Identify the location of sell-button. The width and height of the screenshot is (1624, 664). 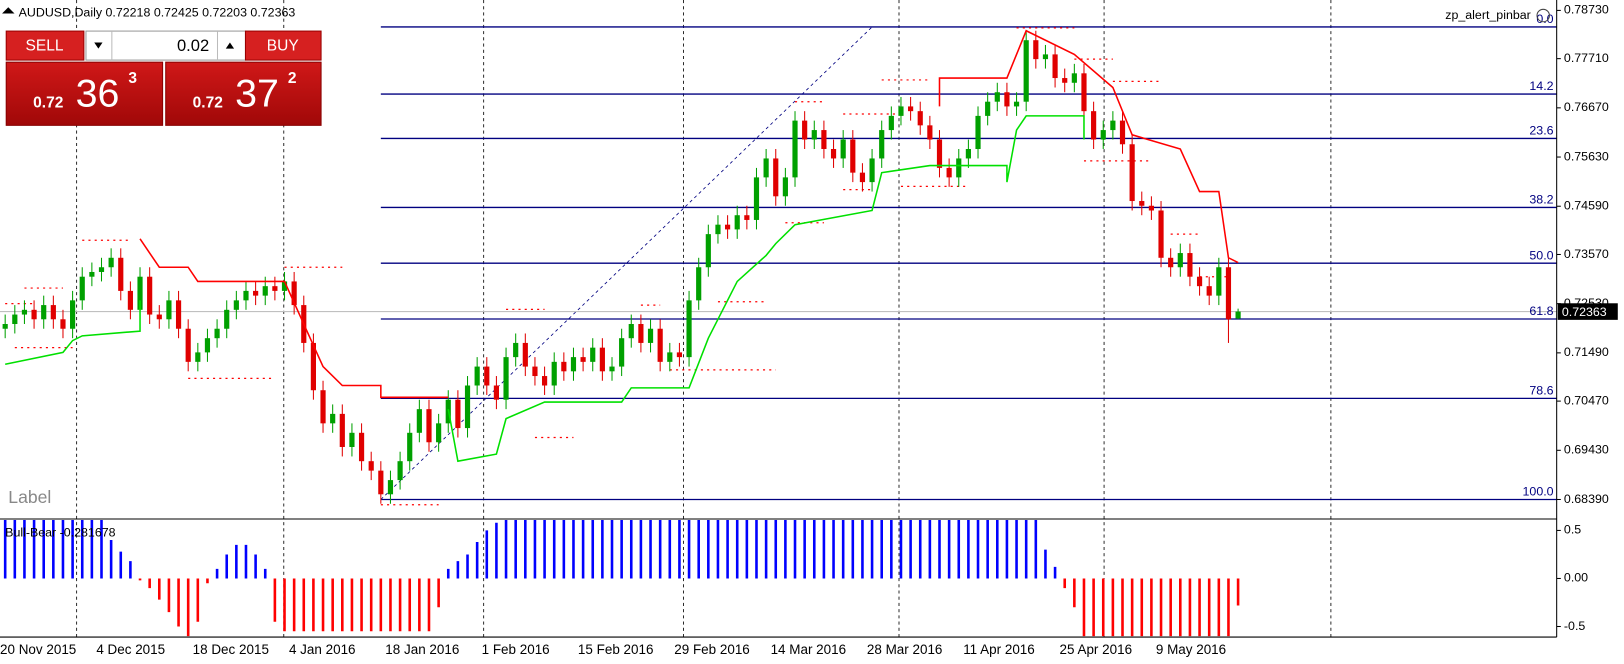
(45, 45).